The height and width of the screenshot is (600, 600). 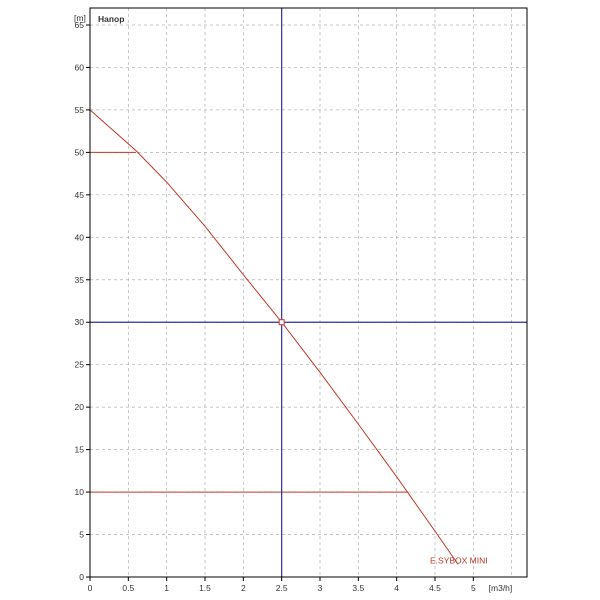 What do you see at coordinates (80, 110) in the screenshot?
I see `y-tick-label: 55` at bounding box center [80, 110].